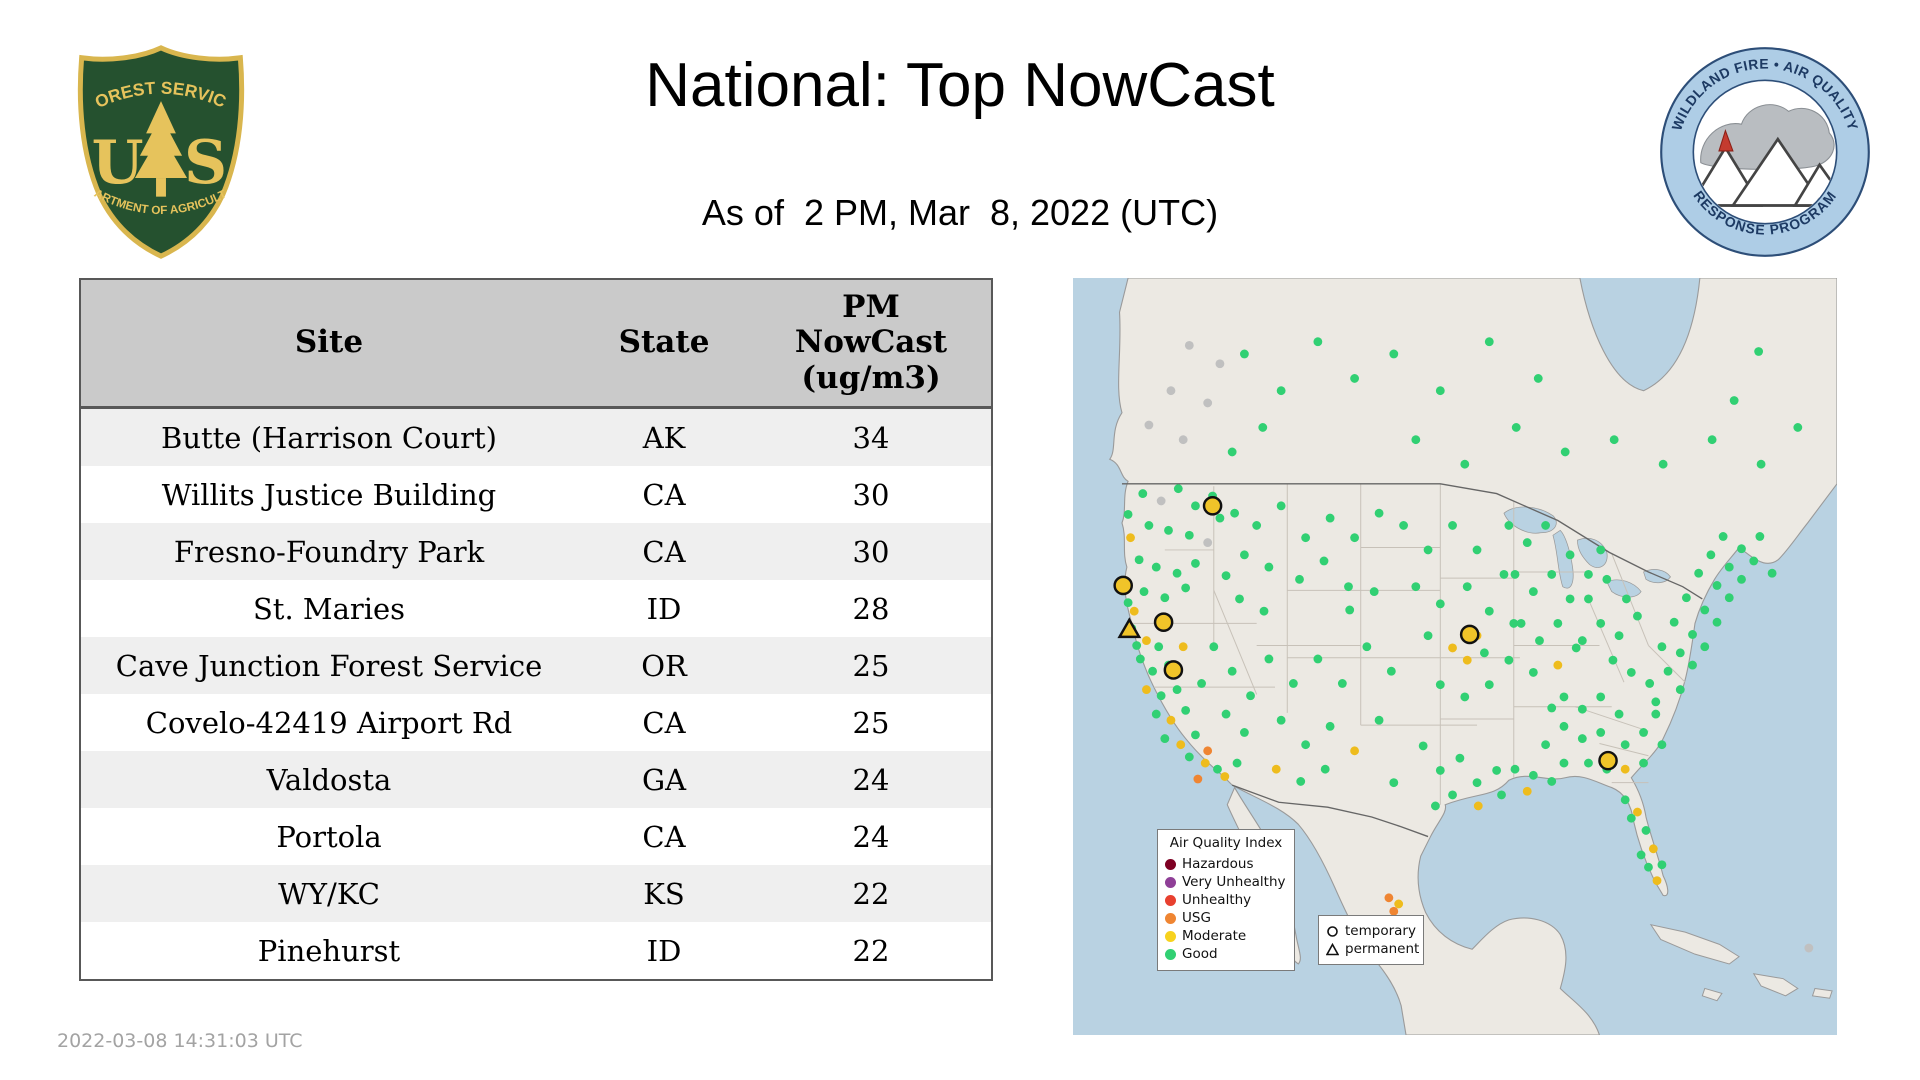 Image resolution: width=1920 pixels, height=1080 pixels. What do you see at coordinates (871, 344) in the screenshot?
I see `col-header-pm-nowcast: PM NowCast (ug/m3)` at bounding box center [871, 344].